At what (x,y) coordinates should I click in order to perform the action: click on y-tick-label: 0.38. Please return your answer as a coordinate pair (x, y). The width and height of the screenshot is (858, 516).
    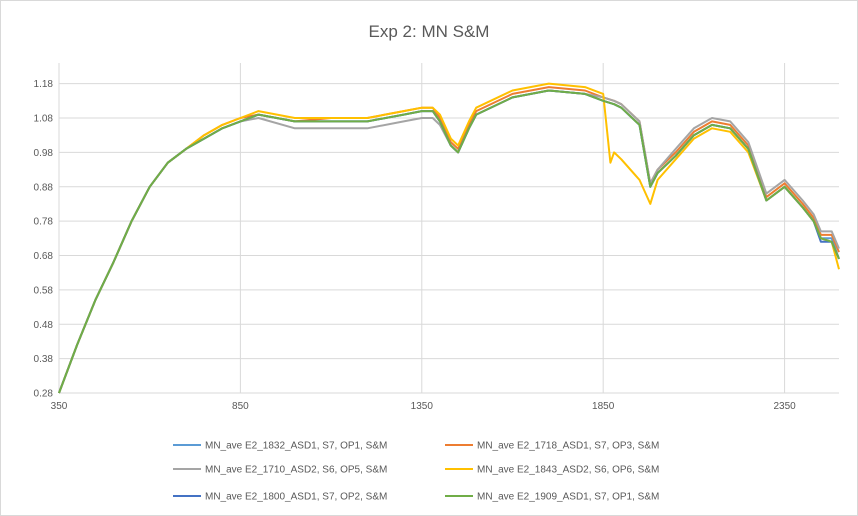
    Looking at the image, I should click on (44, 359).